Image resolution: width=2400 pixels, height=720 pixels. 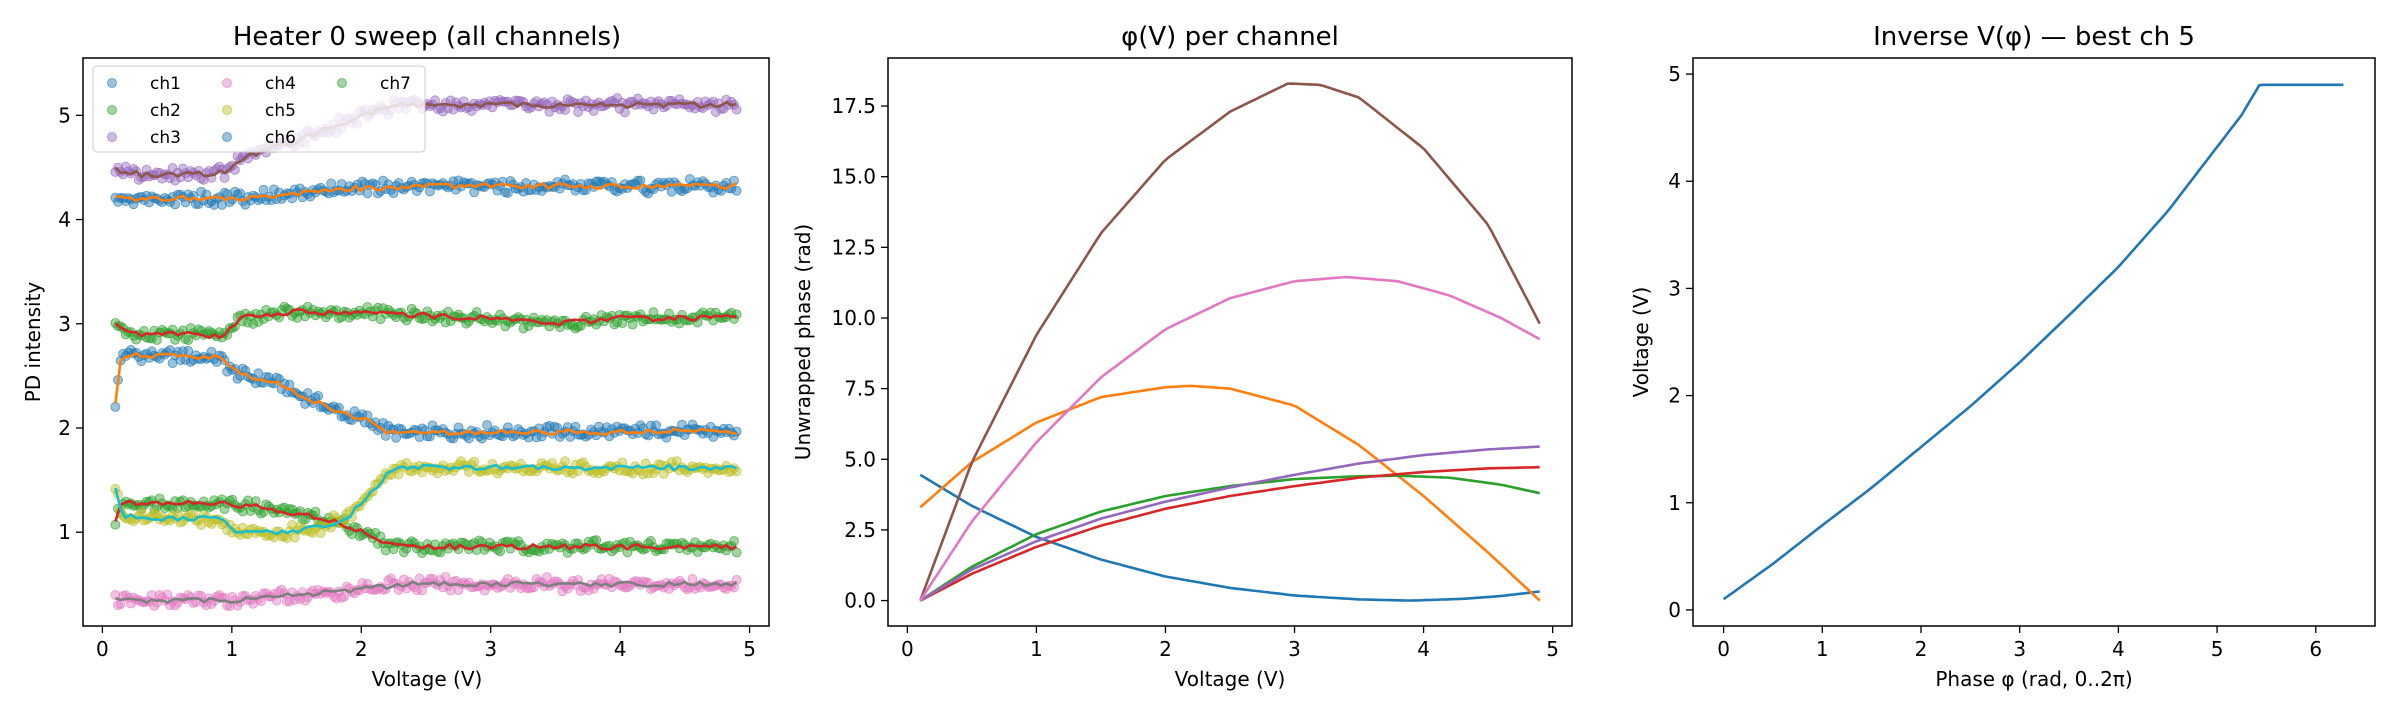 I want to click on y-tick-label: 0.0, so click(x=860, y=601).